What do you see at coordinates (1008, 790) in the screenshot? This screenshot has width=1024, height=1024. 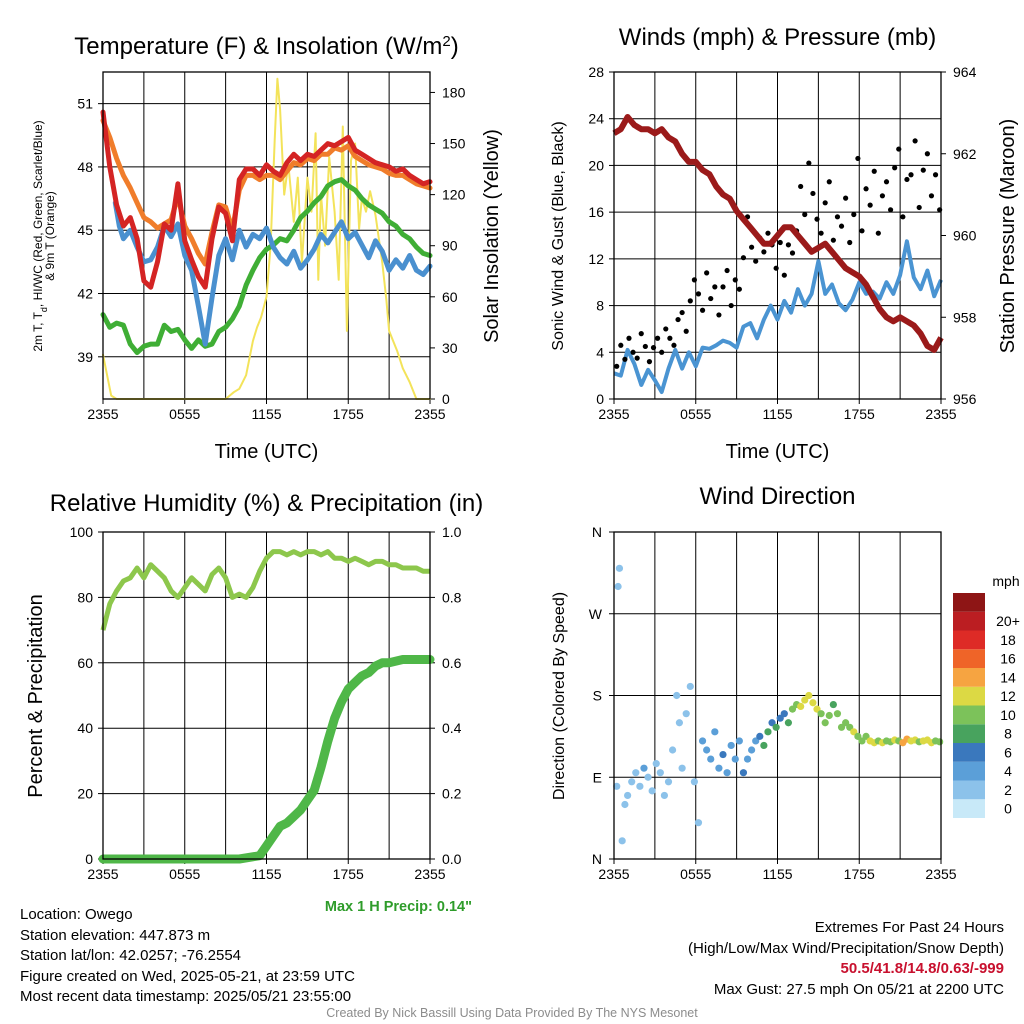 I see `colorbar-label: 2` at bounding box center [1008, 790].